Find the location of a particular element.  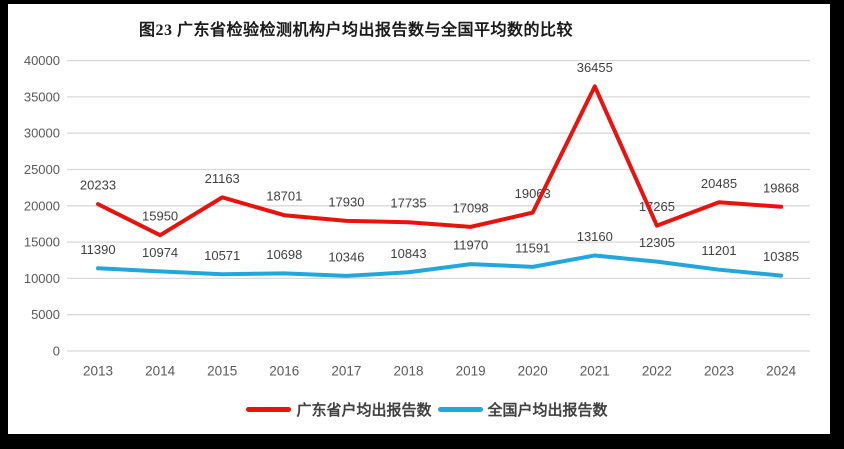

y-axis-tick-label: 20000 is located at coordinates (42, 205).